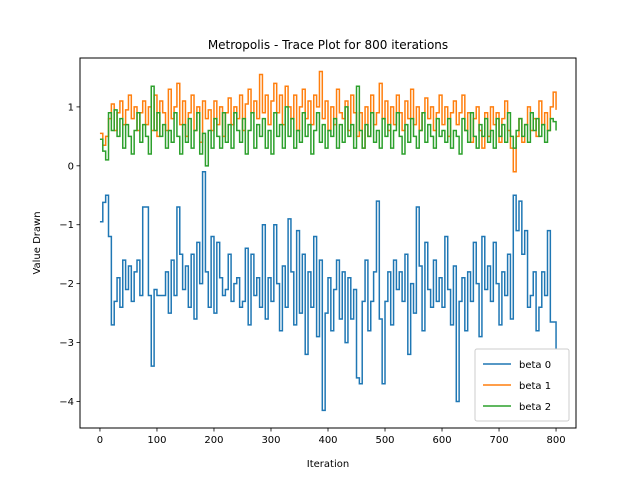 This screenshot has width=640, height=480. I want to click on y-tick-label: 0, so click(71, 166).